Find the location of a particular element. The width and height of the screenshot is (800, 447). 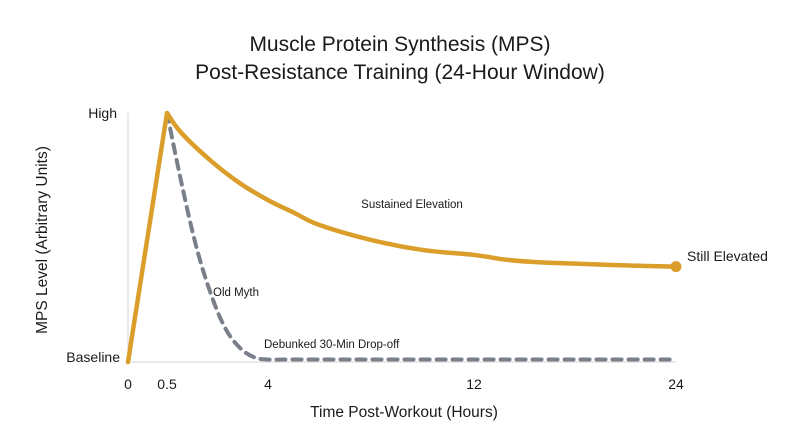

annotation-sustained-elevation: Sustained Elevation is located at coordinates (412, 205).